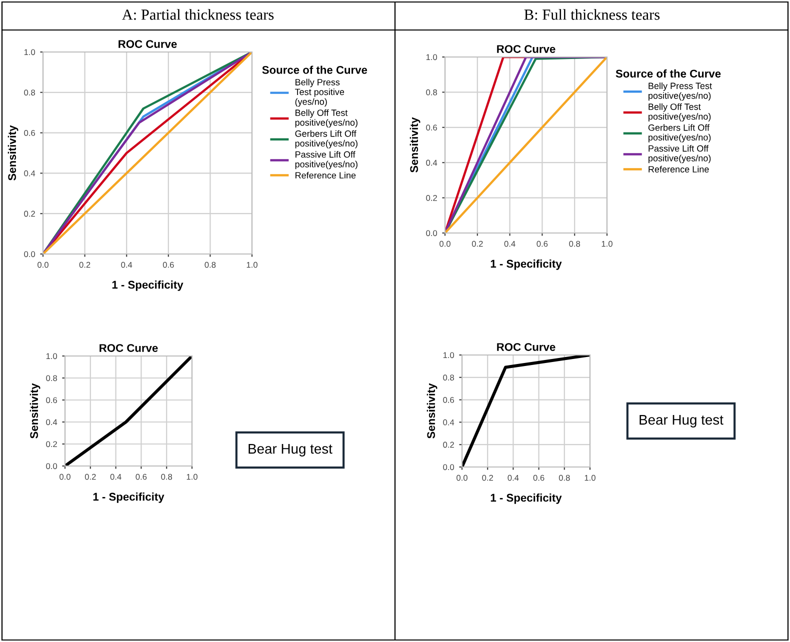 The height and width of the screenshot is (642, 790). I want to click on chart-subtitle: A: Partial thickness tears, so click(198, 14).